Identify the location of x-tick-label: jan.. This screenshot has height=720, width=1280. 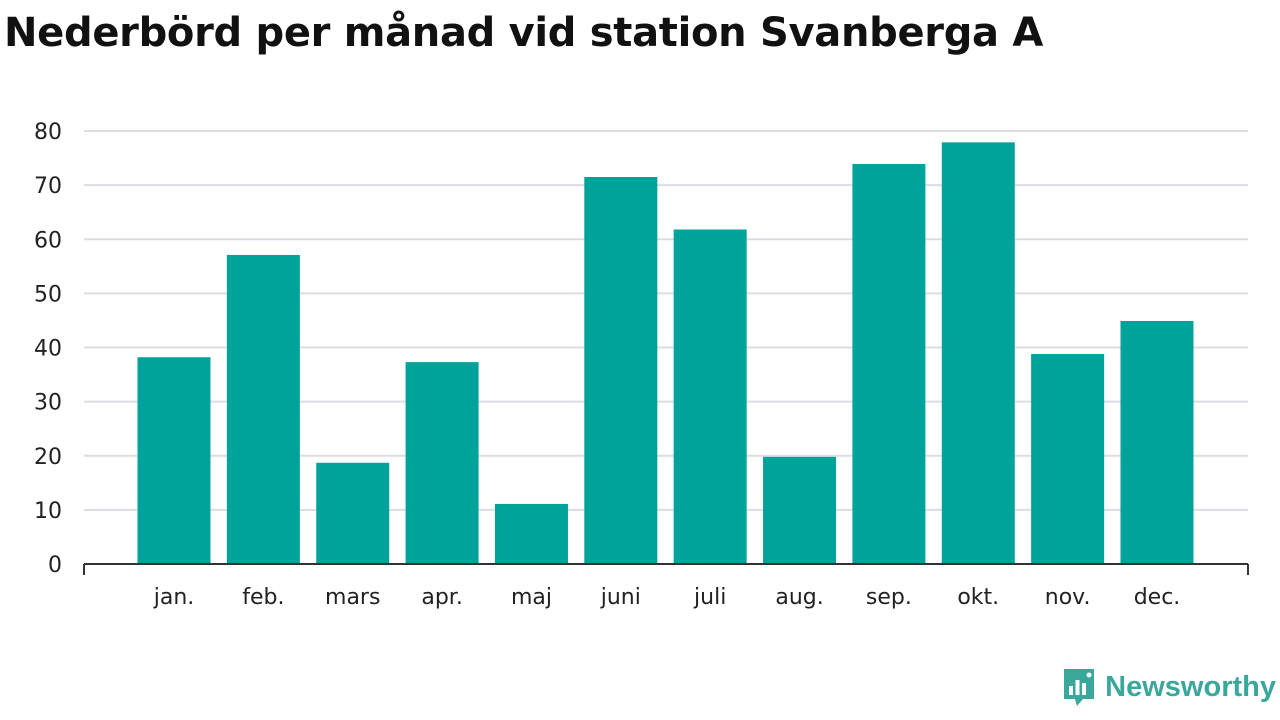
(174, 597).